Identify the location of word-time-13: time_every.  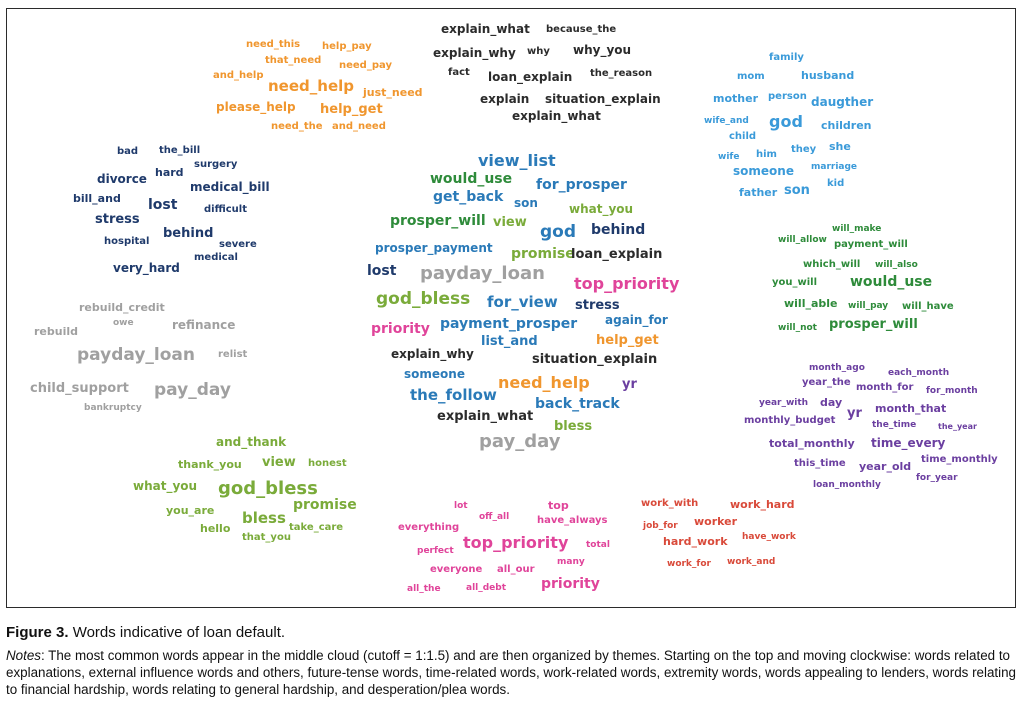
(908, 443).